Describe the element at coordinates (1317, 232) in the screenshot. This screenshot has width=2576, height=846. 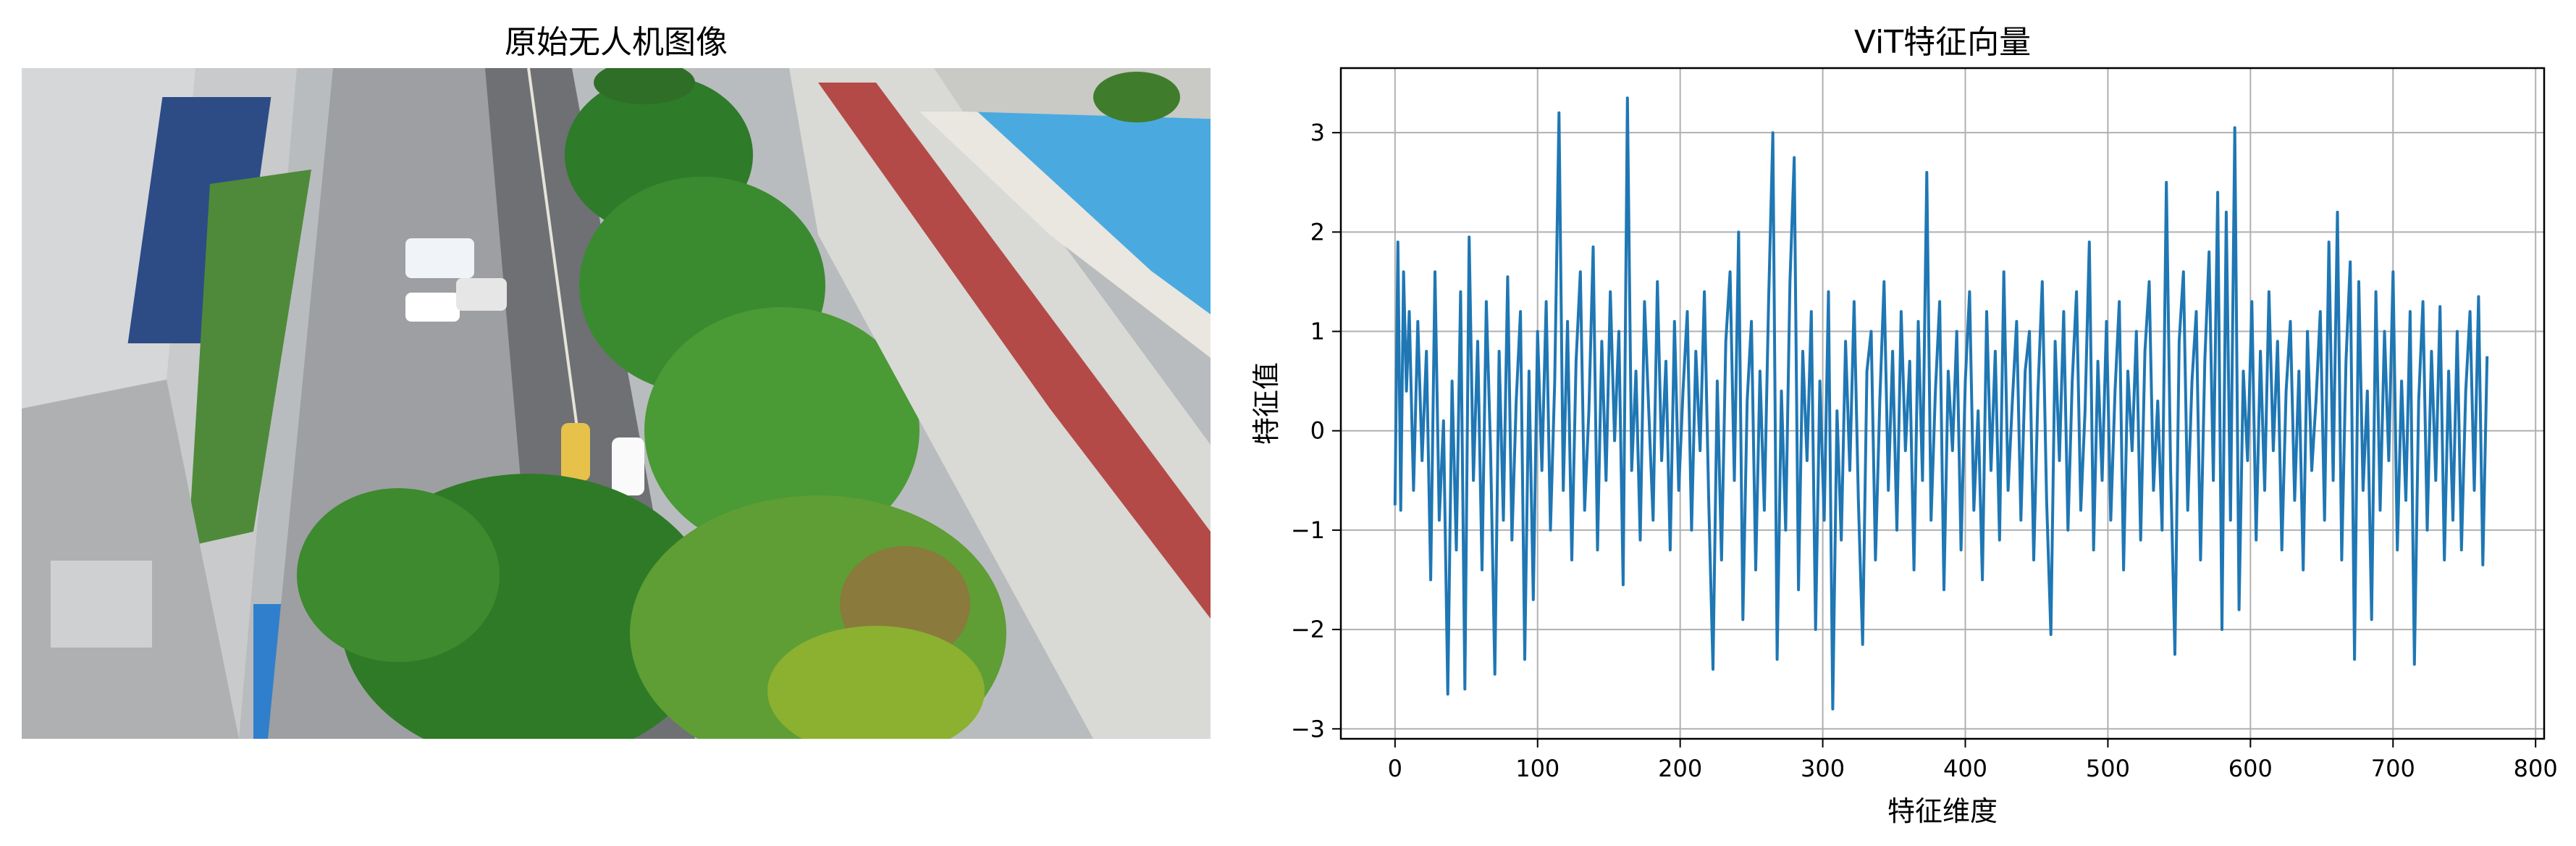
I see `y-tick-label: 2` at that location.